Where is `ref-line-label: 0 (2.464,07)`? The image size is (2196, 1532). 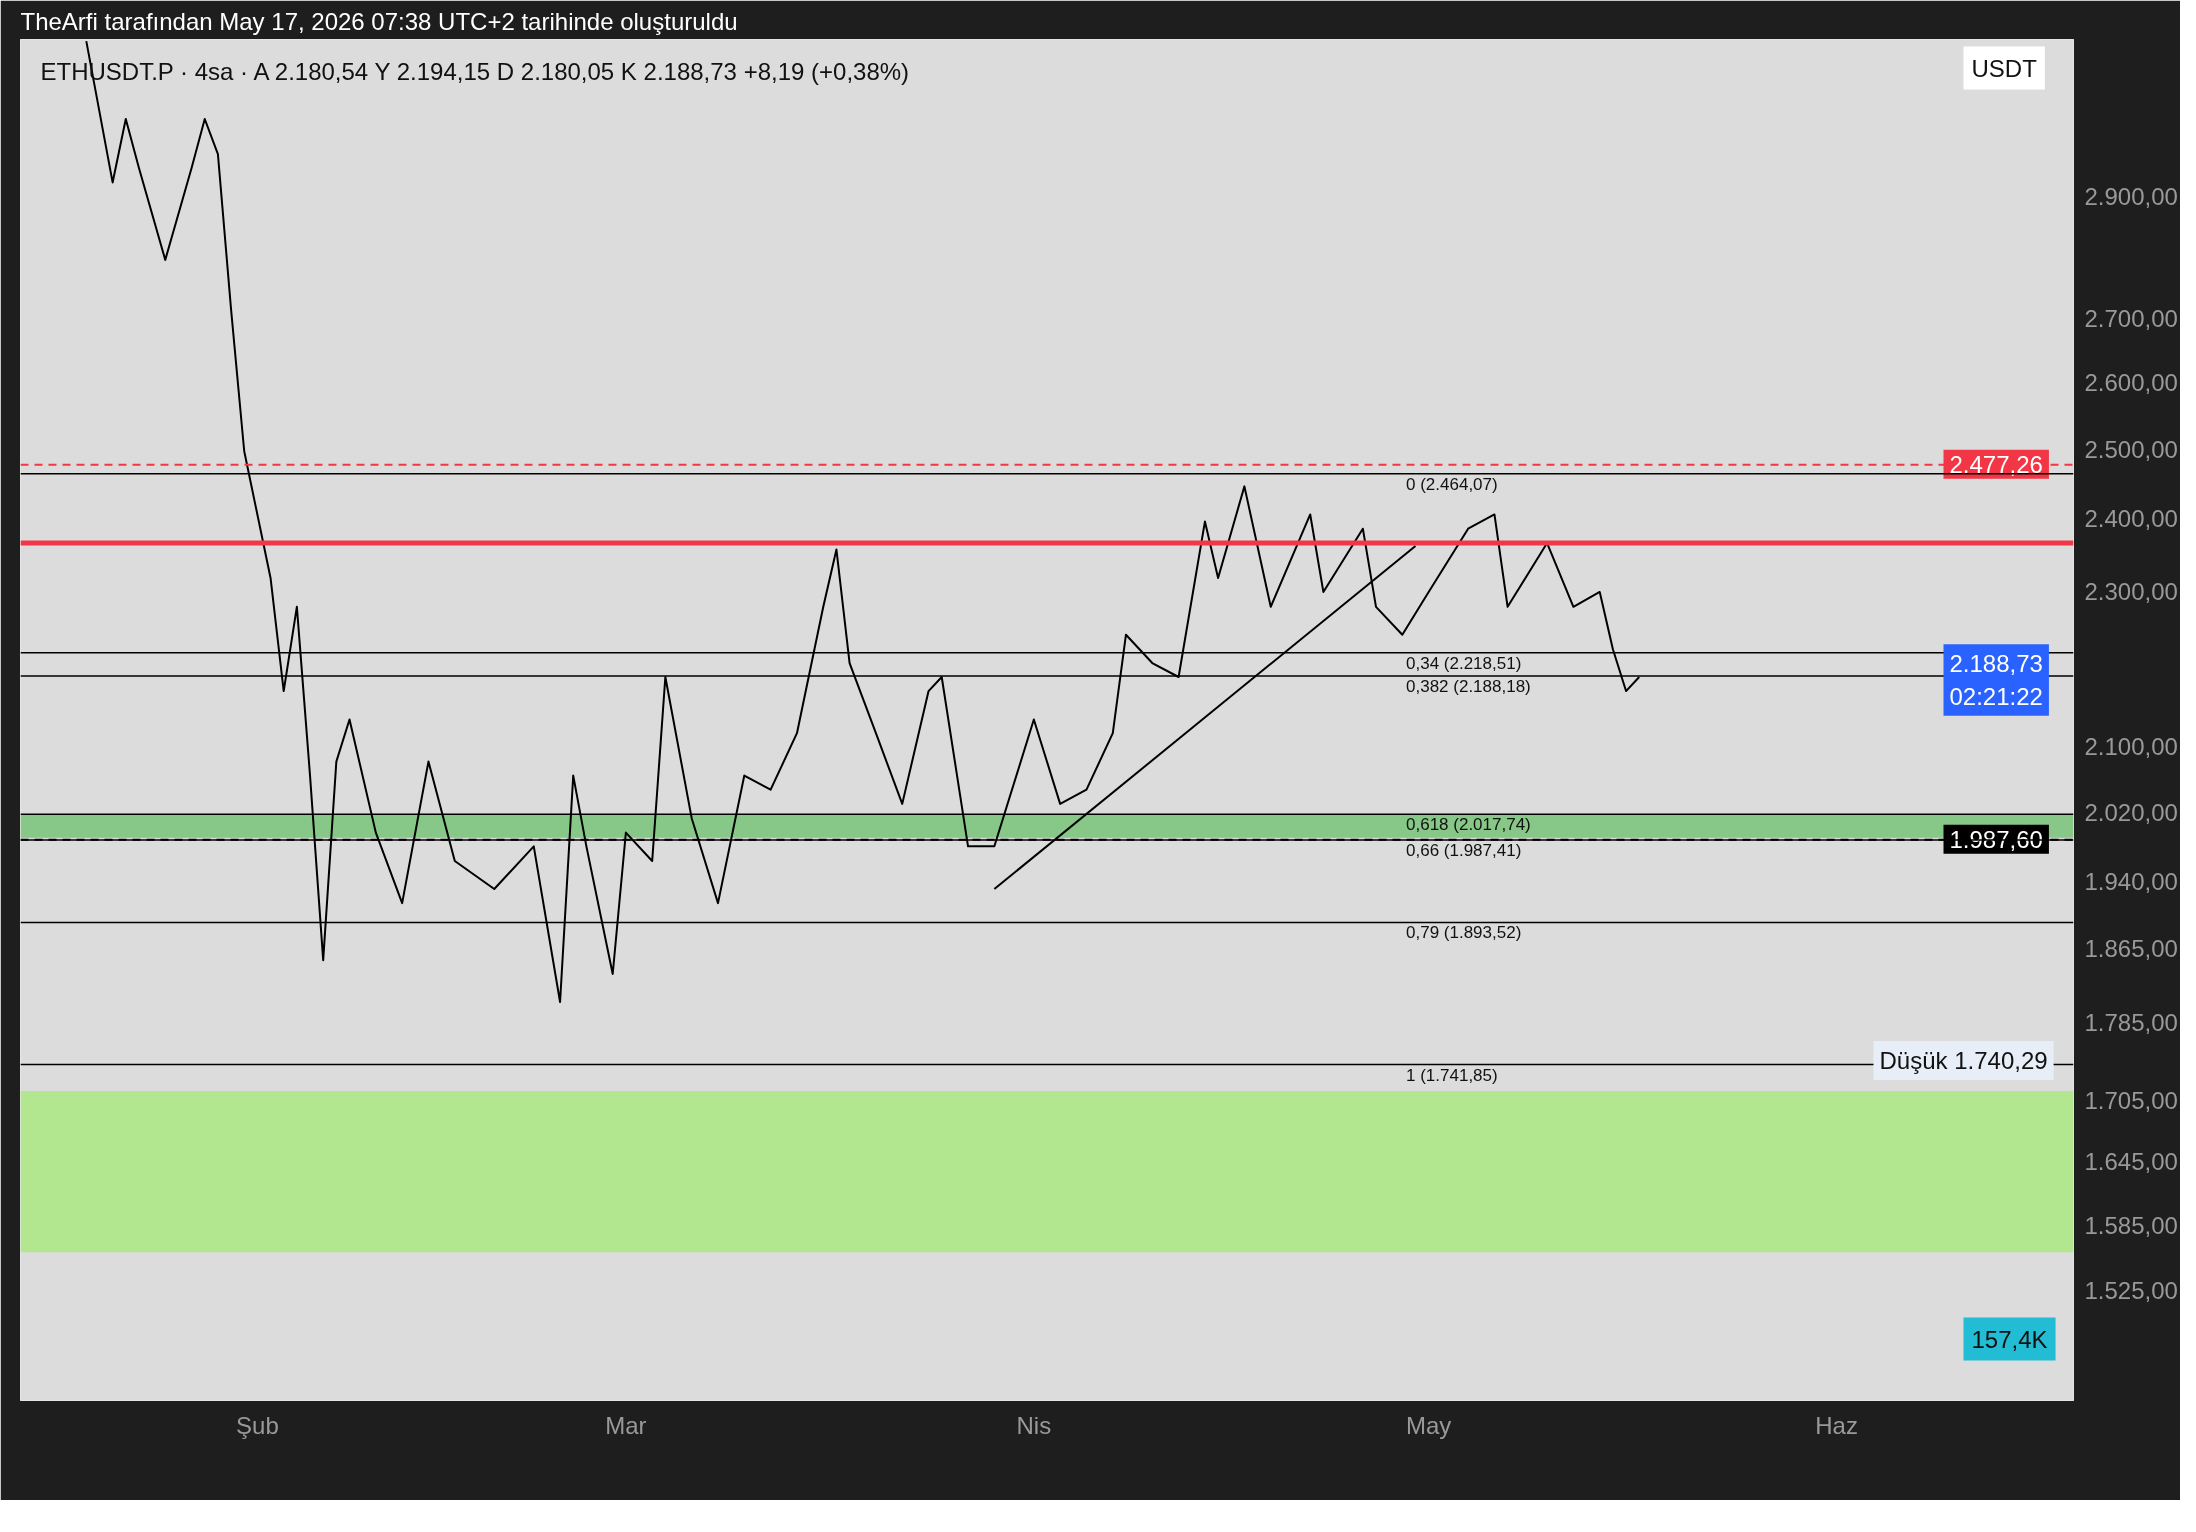
ref-line-label: 0 (2.464,07) is located at coordinates (1452, 484).